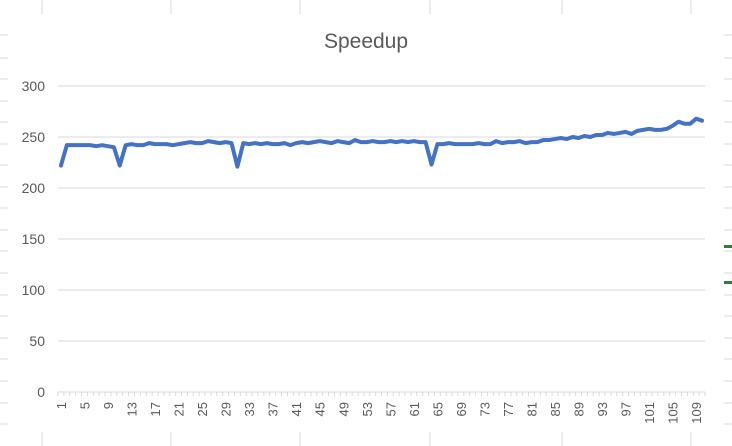 This screenshot has width=732, height=446. I want to click on x-tick-label: 13, so click(132, 409).